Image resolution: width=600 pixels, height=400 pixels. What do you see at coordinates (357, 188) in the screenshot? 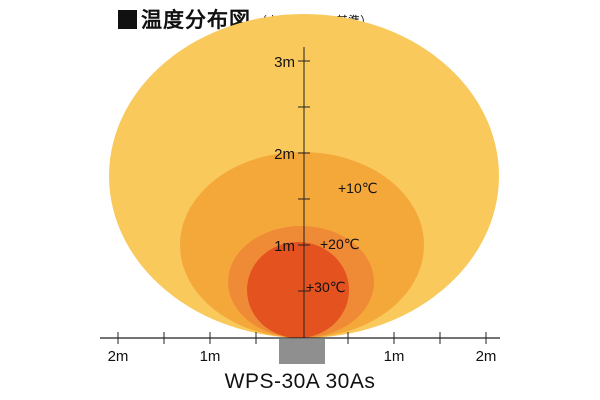
I see `label-10c: +10℃` at bounding box center [357, 188].